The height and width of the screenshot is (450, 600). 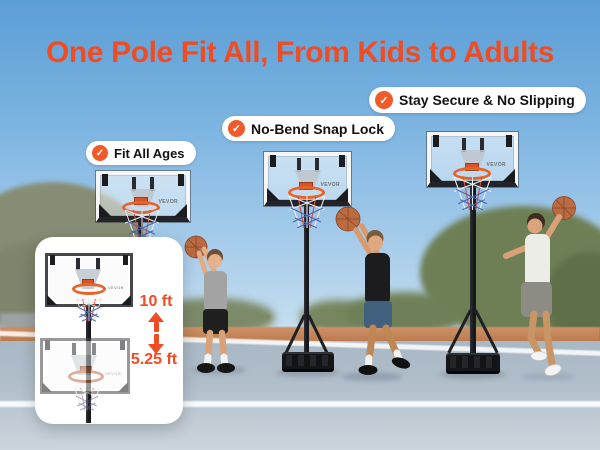 I want to click on player-teen-layup, so click(x=373, y=290).